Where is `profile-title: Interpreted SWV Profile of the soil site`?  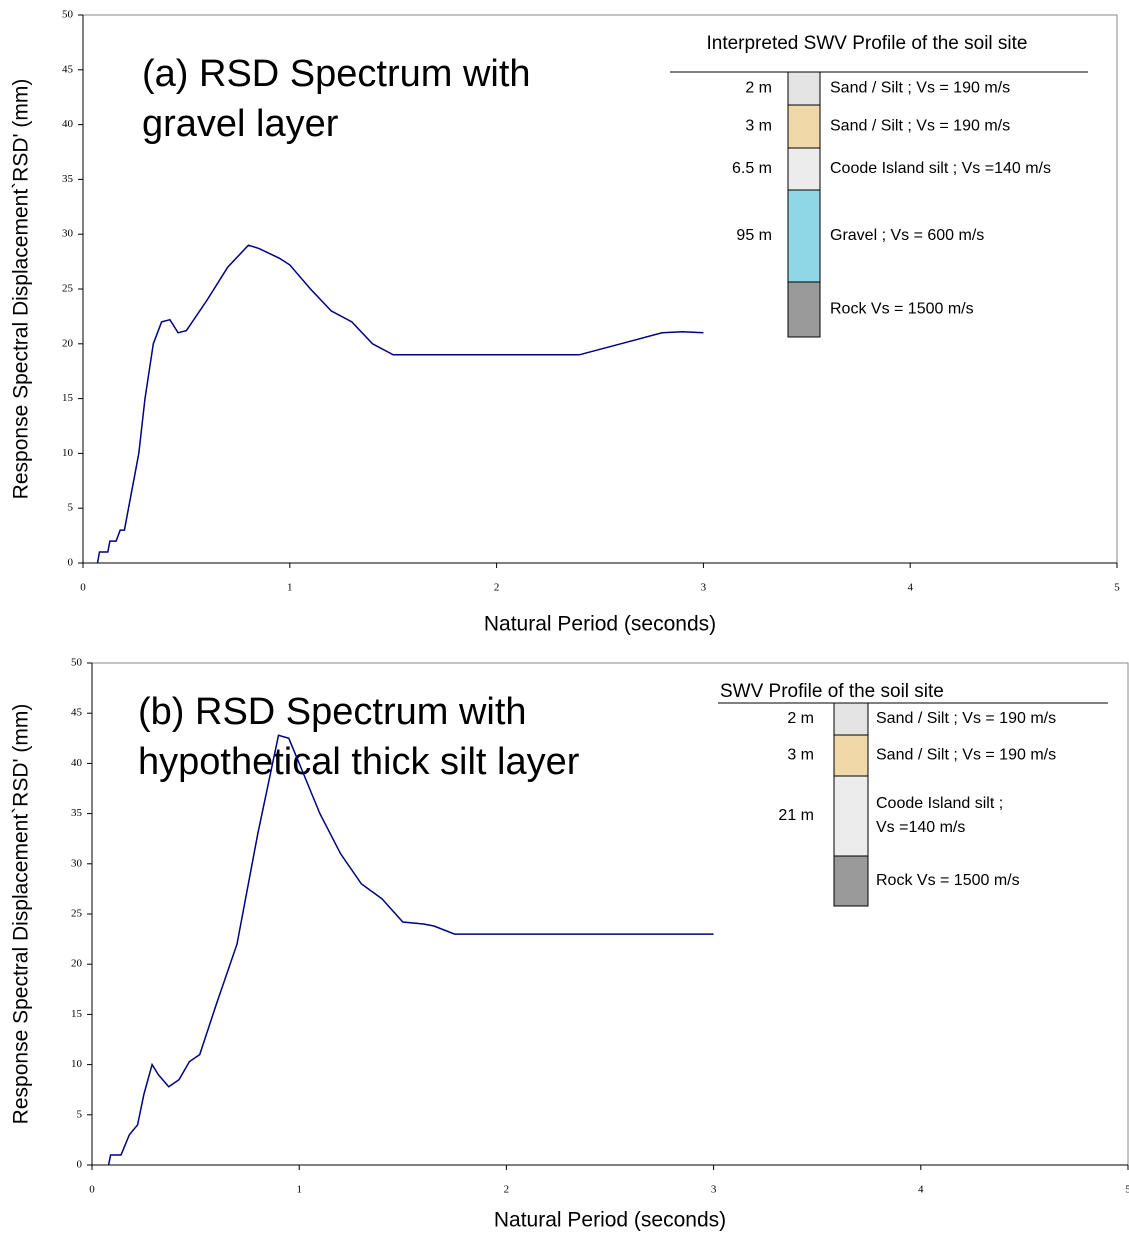
profile-title: Interpreted SWV Profile of the soil site is located at coordinates (866, 43).